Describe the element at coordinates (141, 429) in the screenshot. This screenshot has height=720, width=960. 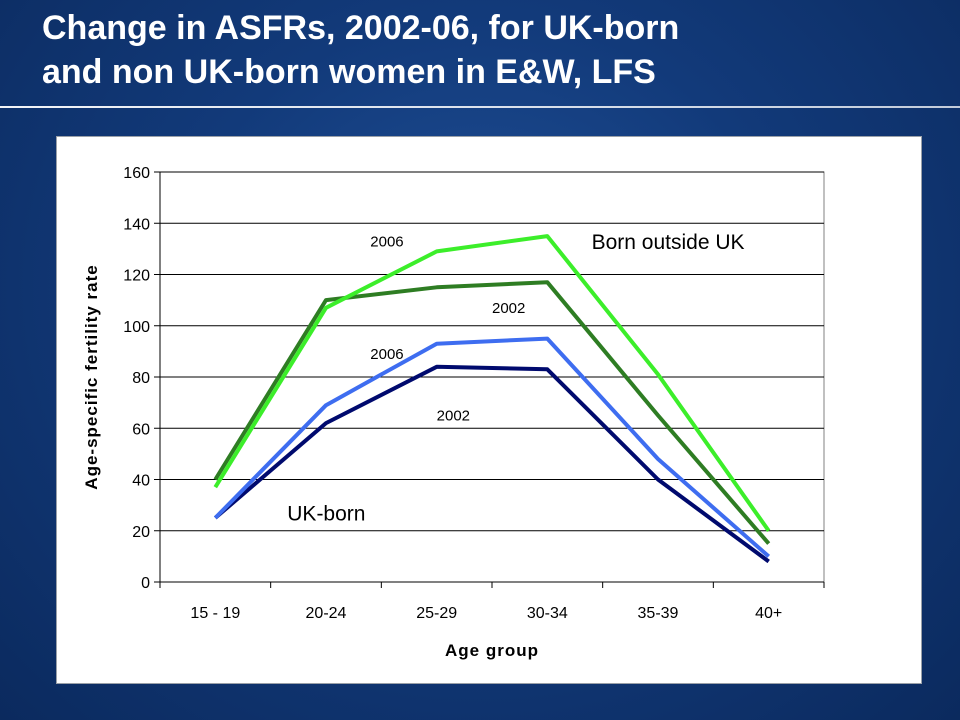
I see `y-tick-label: 60` at that location.